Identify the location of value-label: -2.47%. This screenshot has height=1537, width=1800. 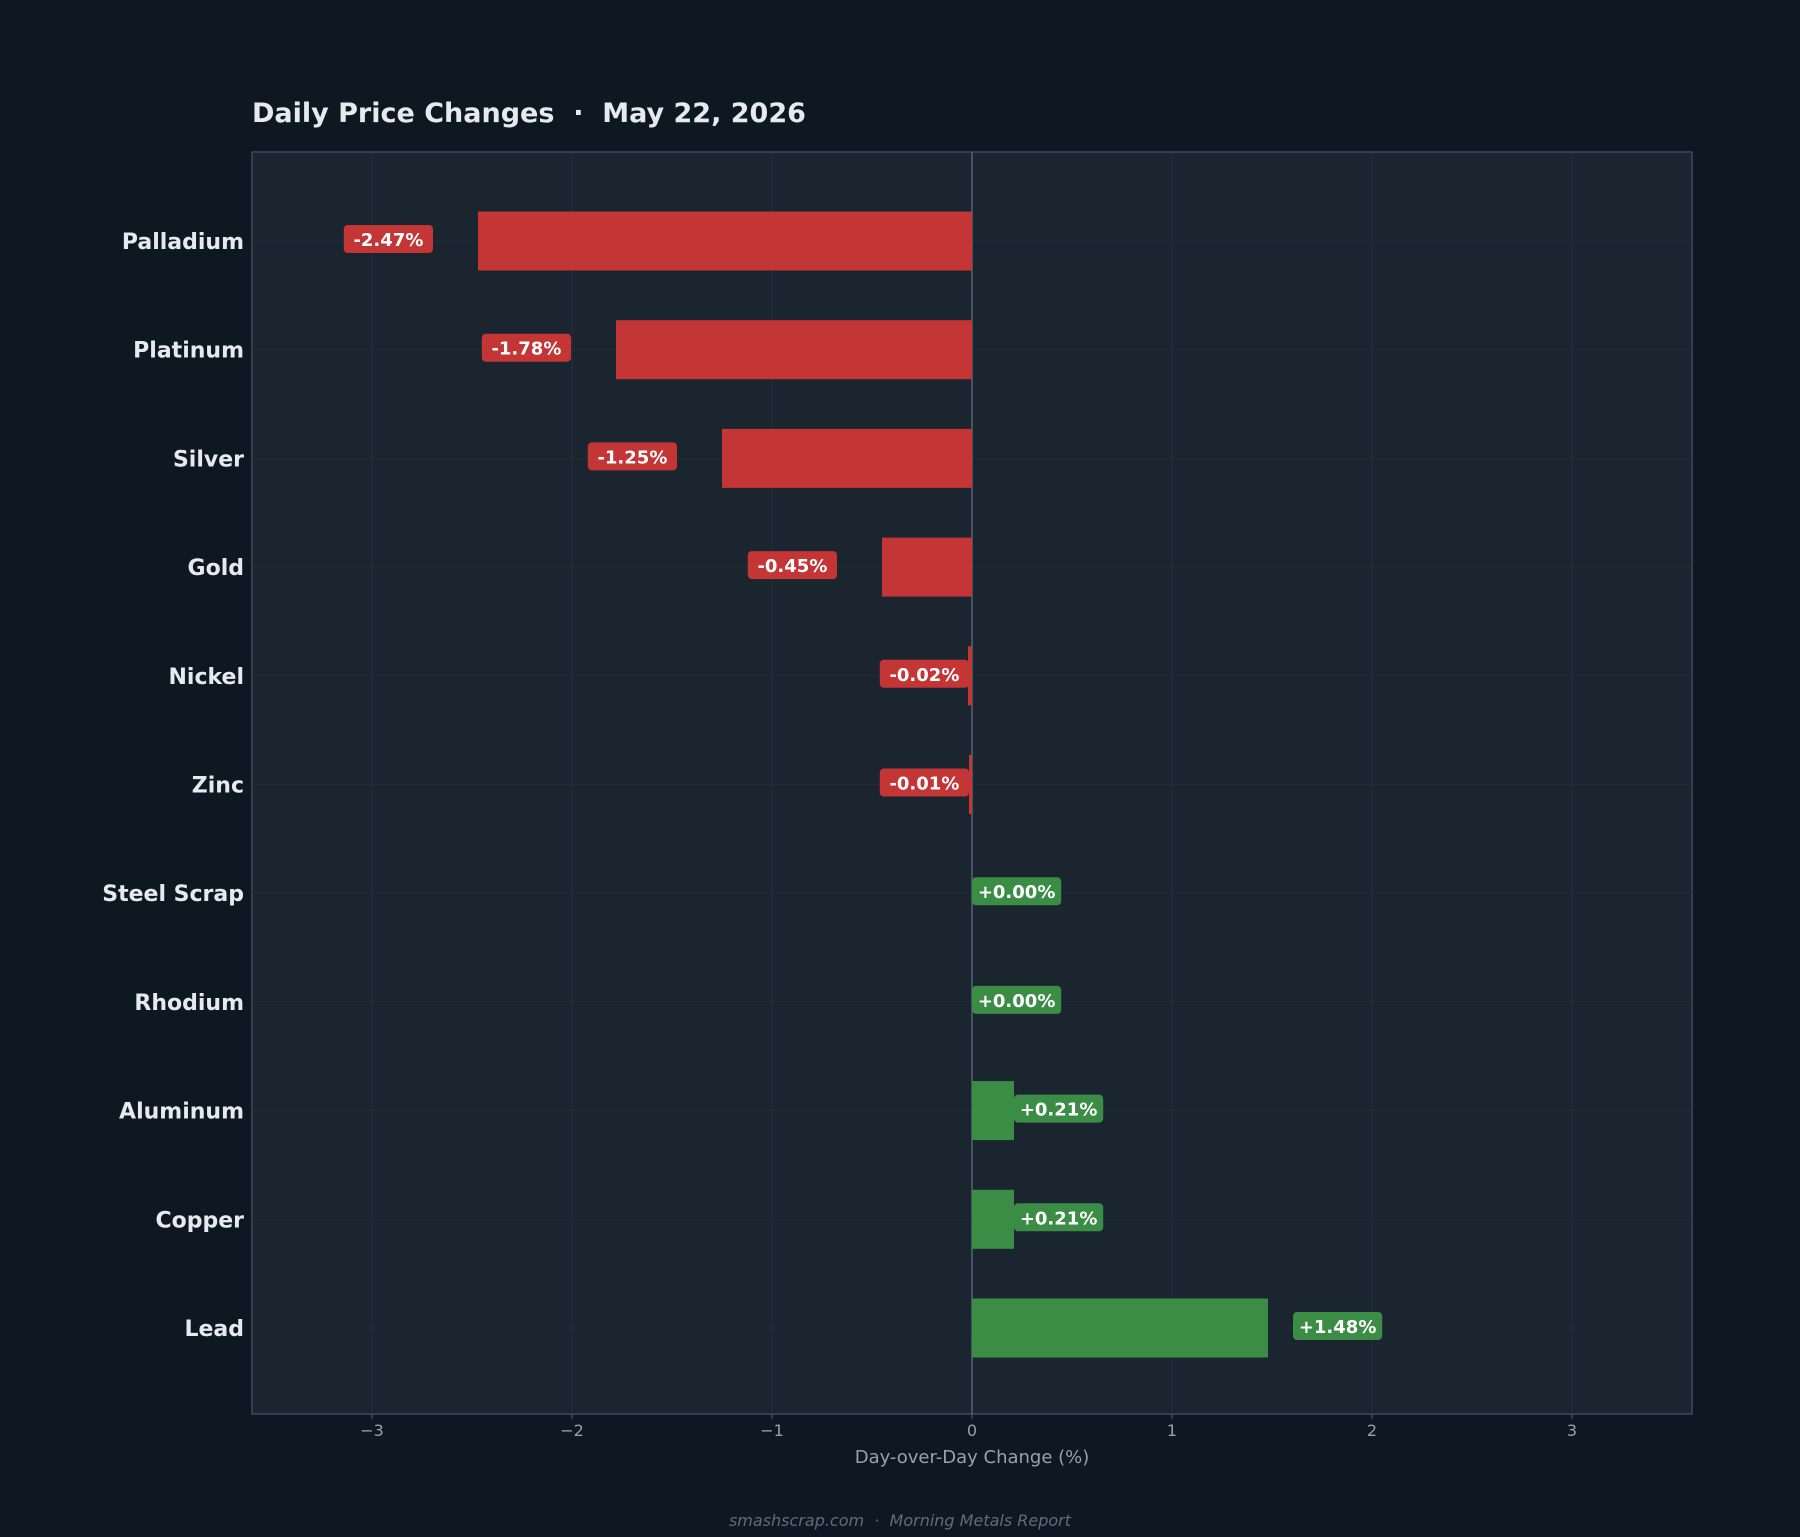
(388, 240).